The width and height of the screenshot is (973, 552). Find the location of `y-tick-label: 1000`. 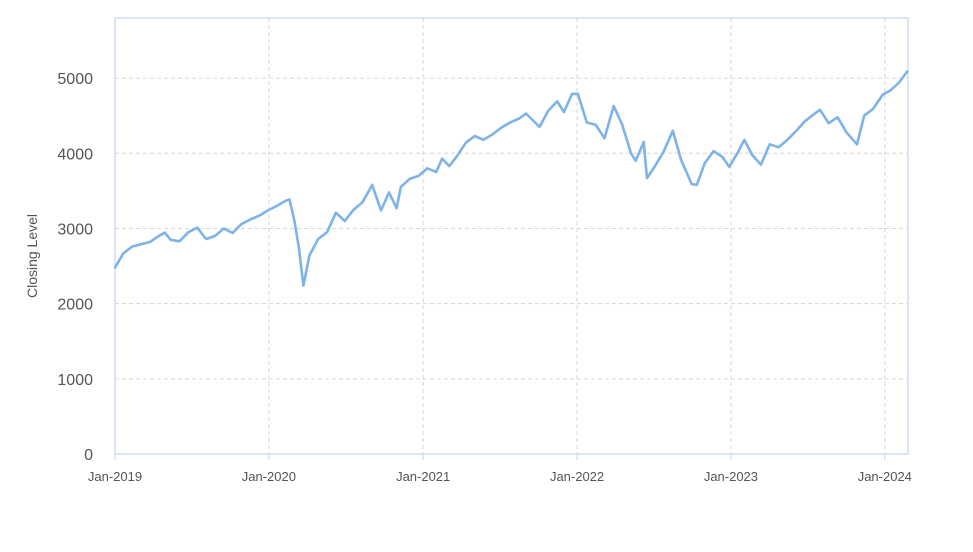

y-tick-label: 1000 is located at coordinates (75, 380).